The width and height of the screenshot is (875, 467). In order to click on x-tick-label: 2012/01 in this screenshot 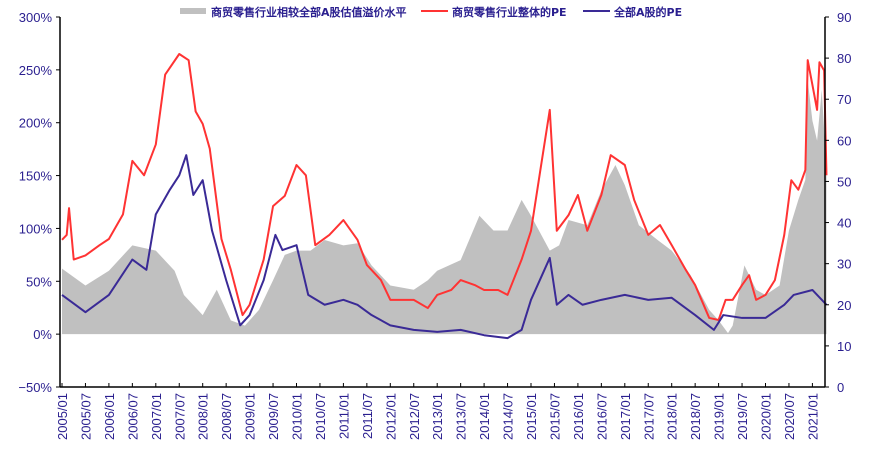, I will do `click(390, 416)`.